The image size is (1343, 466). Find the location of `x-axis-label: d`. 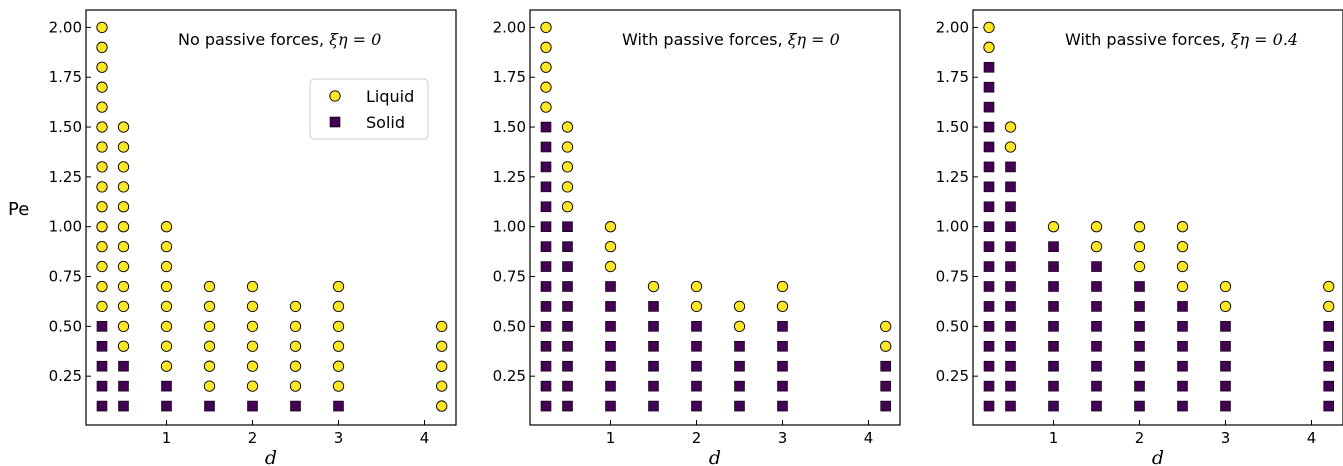

x-axis-label: d is located at coordinates (1158, 456).